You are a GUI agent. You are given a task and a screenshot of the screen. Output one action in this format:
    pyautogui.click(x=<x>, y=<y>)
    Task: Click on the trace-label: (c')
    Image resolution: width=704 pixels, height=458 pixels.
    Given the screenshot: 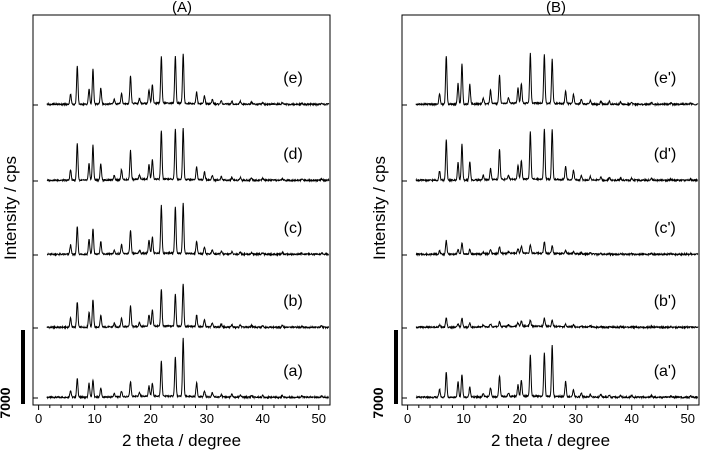 What is the action you would take?
    pyautogui.click(x=665, y=228)
    